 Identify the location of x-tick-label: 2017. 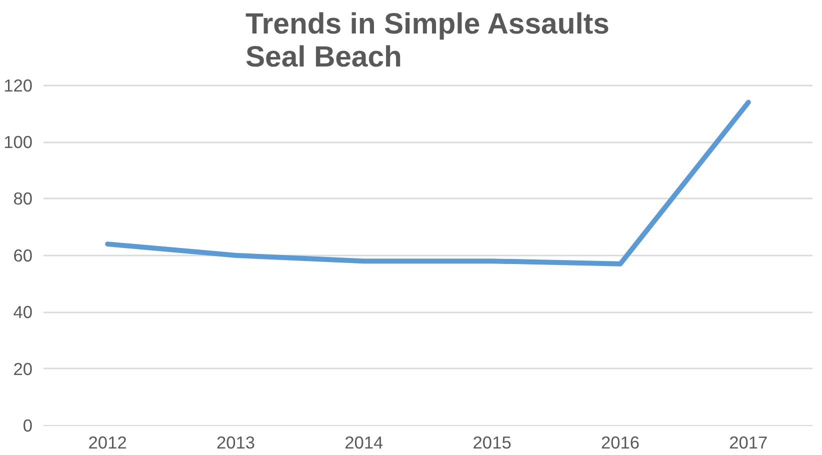
(748, 442).